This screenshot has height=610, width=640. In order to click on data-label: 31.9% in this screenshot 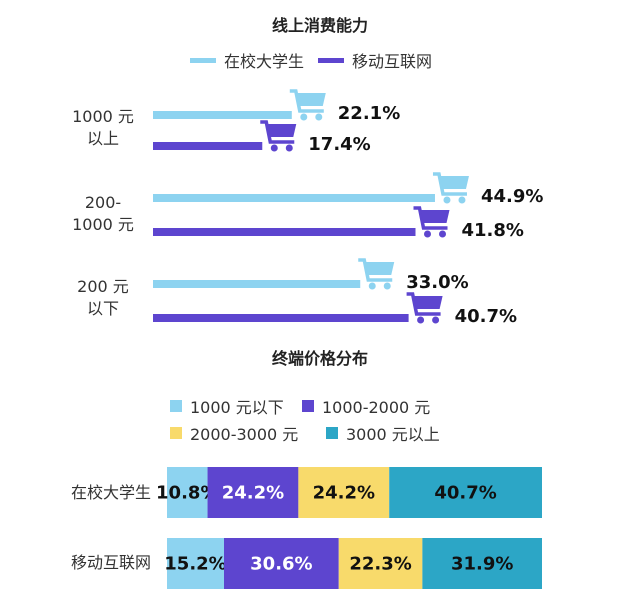, I will do `click(482, 564)`.